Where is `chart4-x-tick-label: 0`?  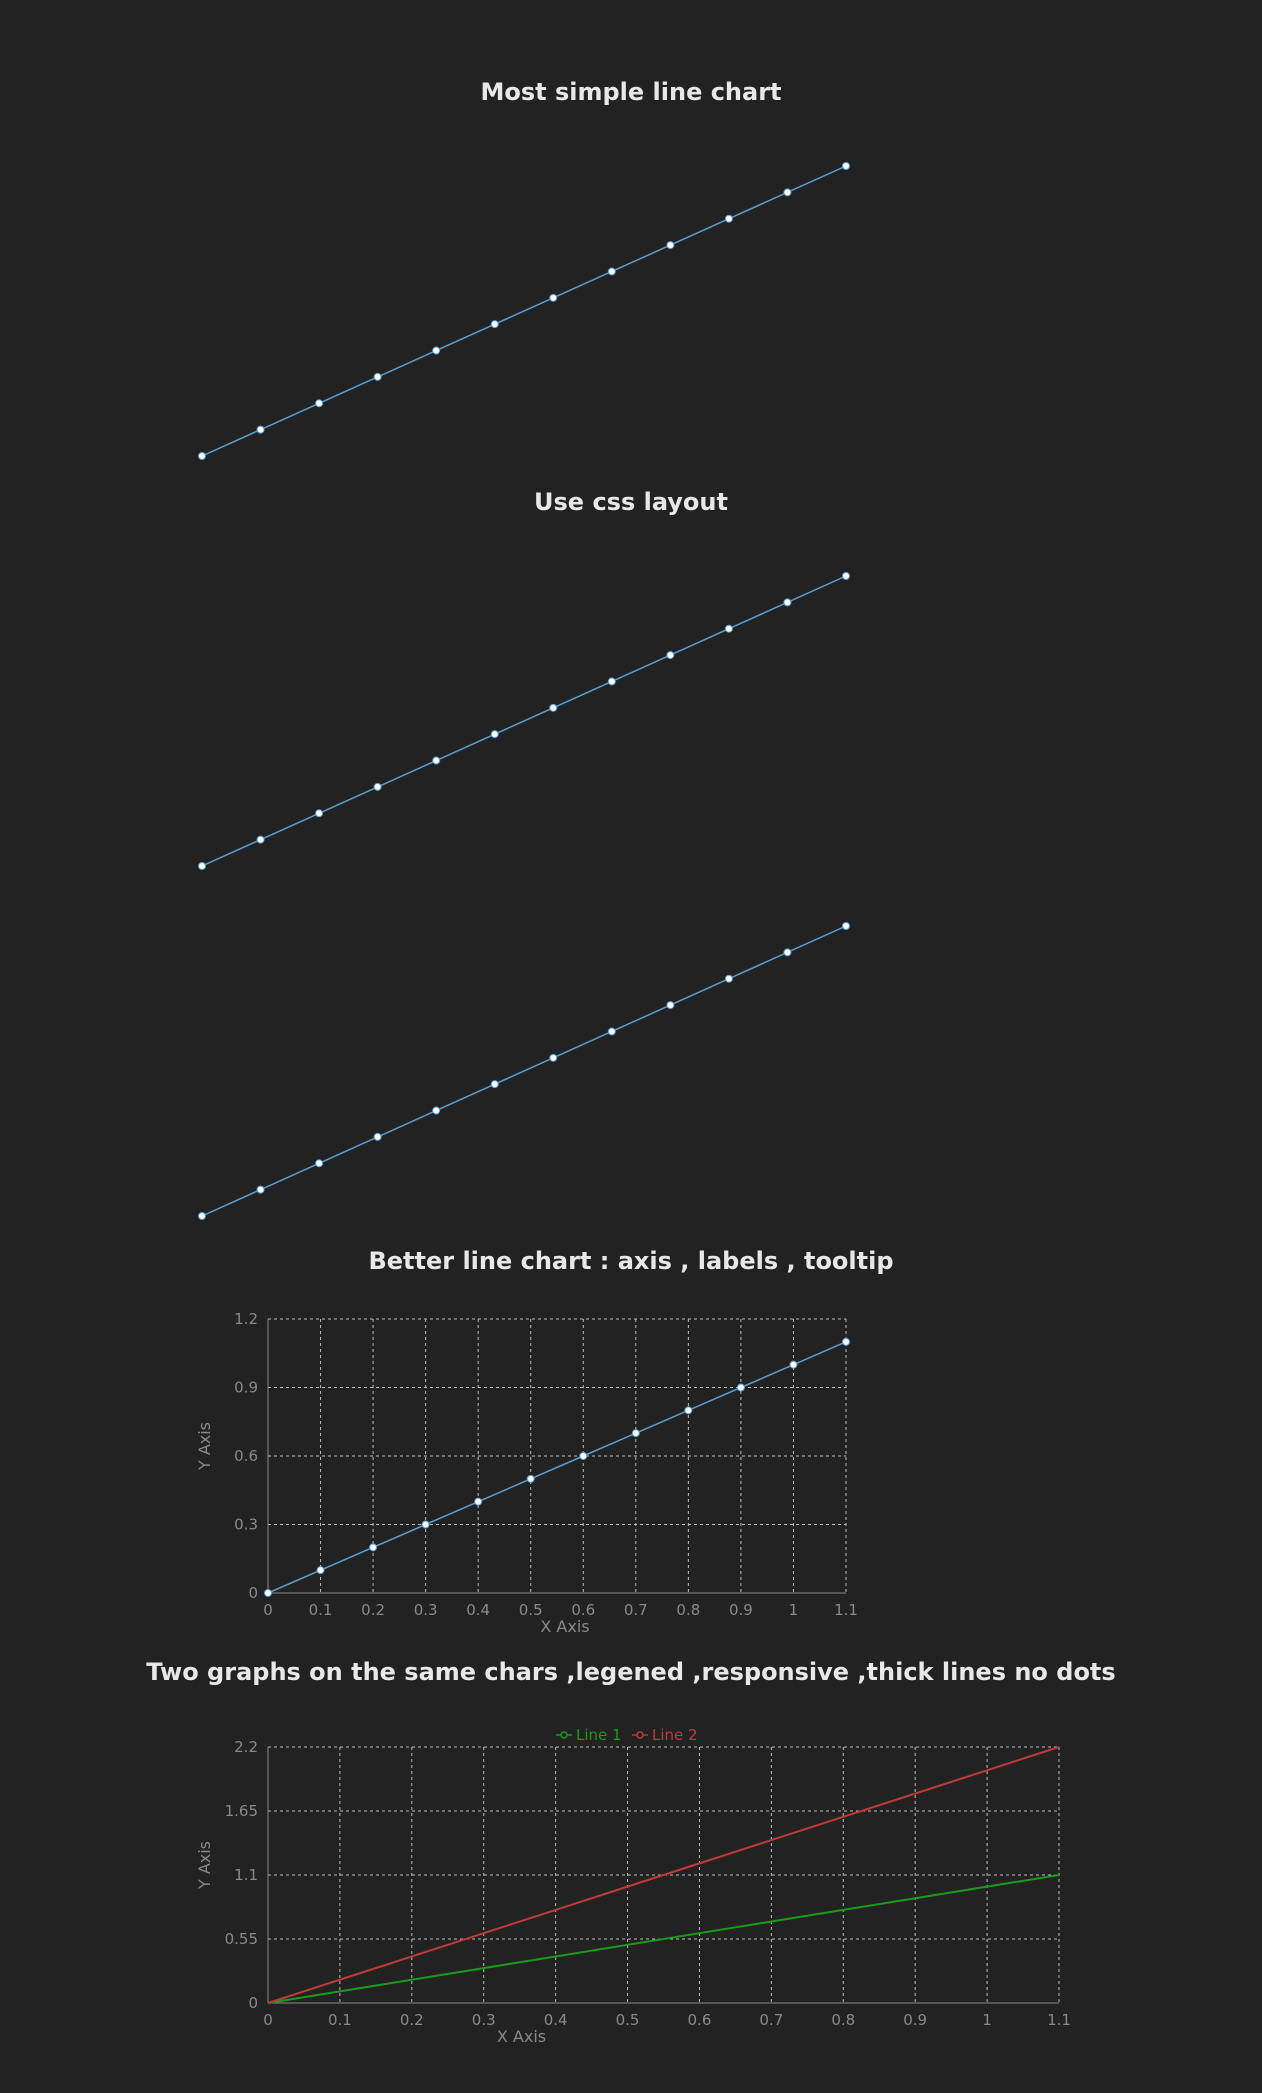
chart4-x-tick-label: 0 is located at coordinates (268, 1610).